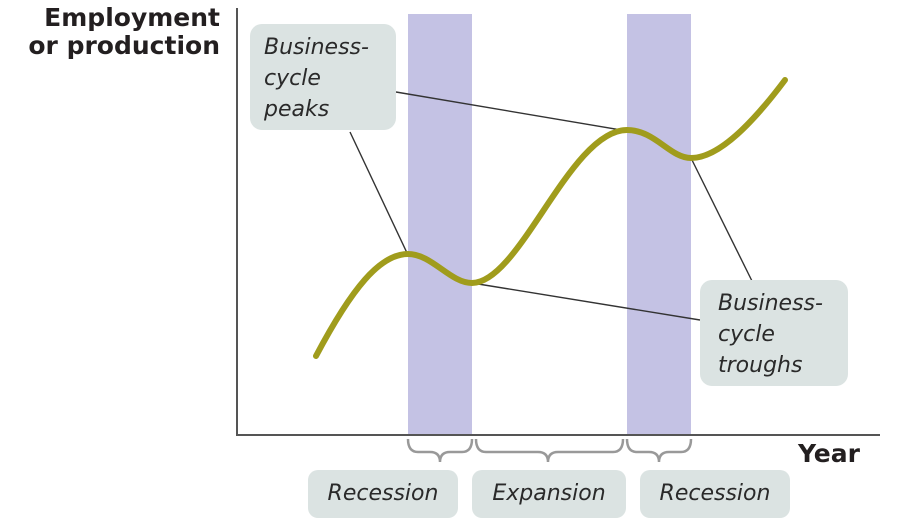 The width and height of the screenshot is (903, 530). I want to click on business-cycle-peaks-callout: Business- cycle peaks, so click(323, 77).